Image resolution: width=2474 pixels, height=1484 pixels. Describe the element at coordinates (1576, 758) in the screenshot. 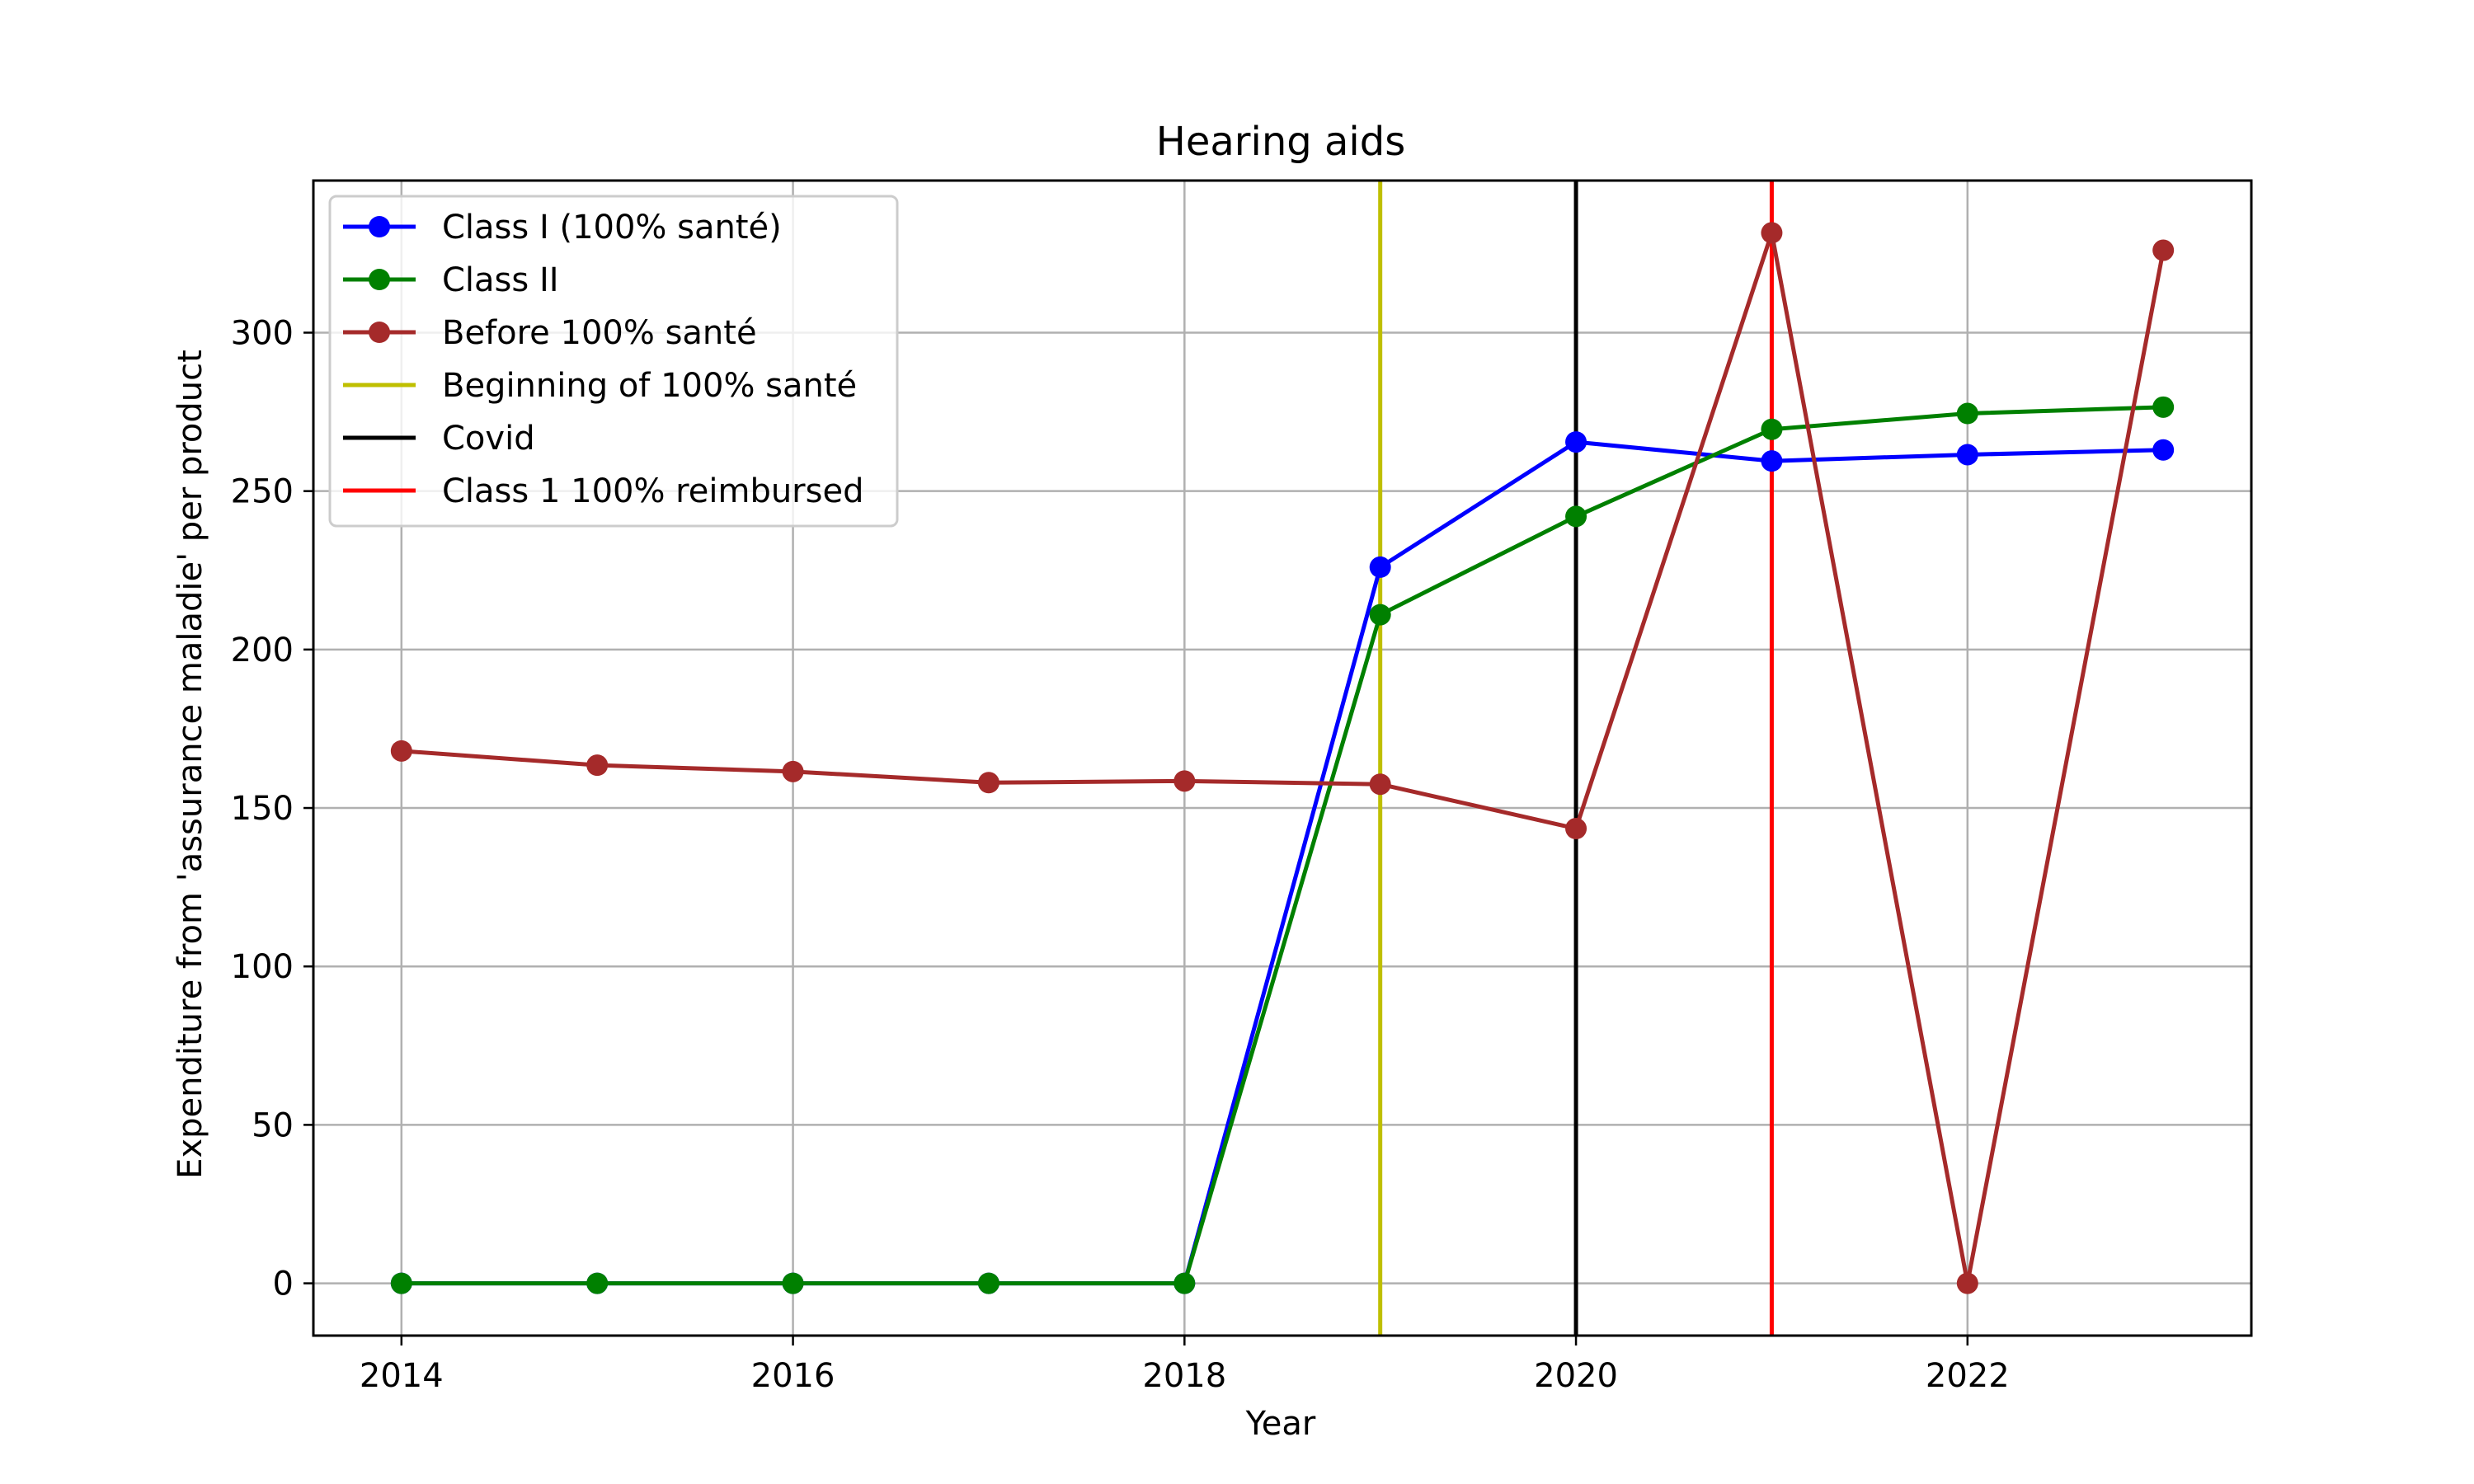

I see `reference-lines` at that location.